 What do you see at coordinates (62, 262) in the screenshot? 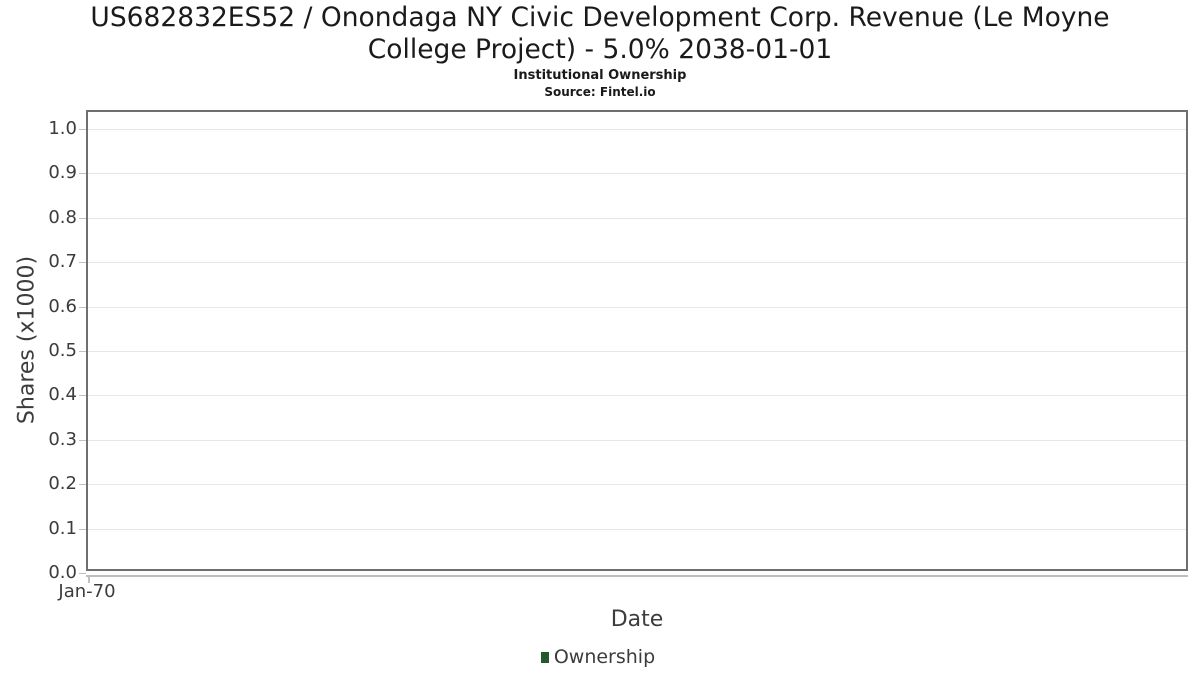
I see `y-tick-label: 0.7` at bounding box center [62, 262].